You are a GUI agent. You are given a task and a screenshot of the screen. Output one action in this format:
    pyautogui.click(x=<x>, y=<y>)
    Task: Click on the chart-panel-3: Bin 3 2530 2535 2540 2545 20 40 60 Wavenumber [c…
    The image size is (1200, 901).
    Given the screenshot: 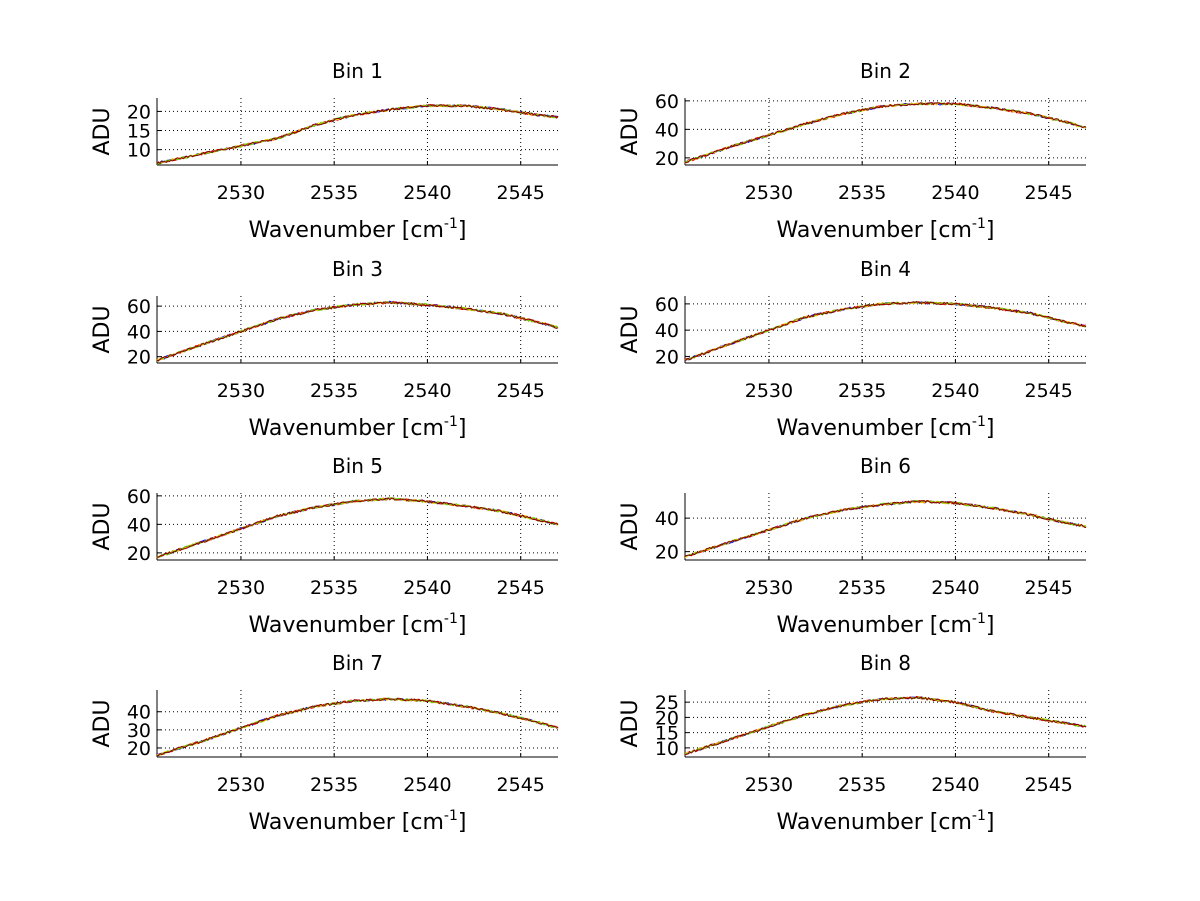 What is the action you would take?
    pyautogui.click(x=324, y=349)
    